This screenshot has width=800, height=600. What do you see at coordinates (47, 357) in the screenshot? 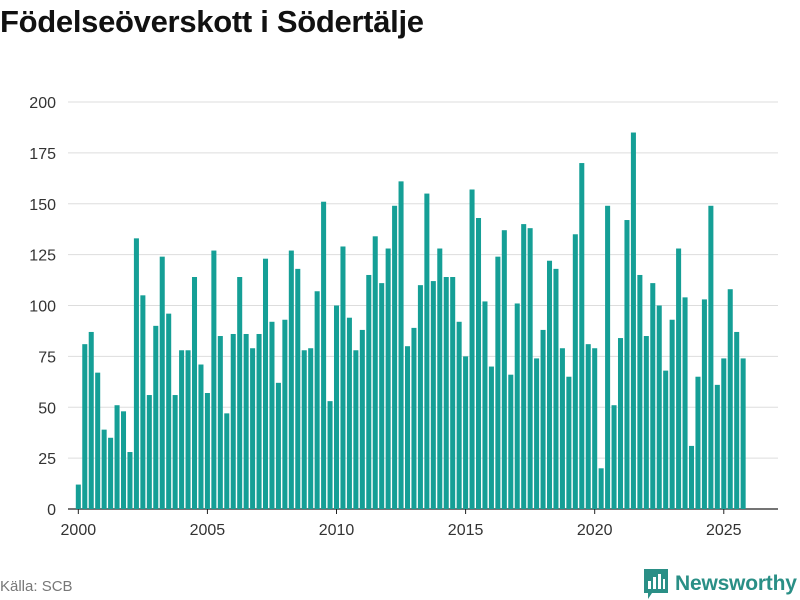
I see `y-tick-label: 75` at bounding box center [47, 357].